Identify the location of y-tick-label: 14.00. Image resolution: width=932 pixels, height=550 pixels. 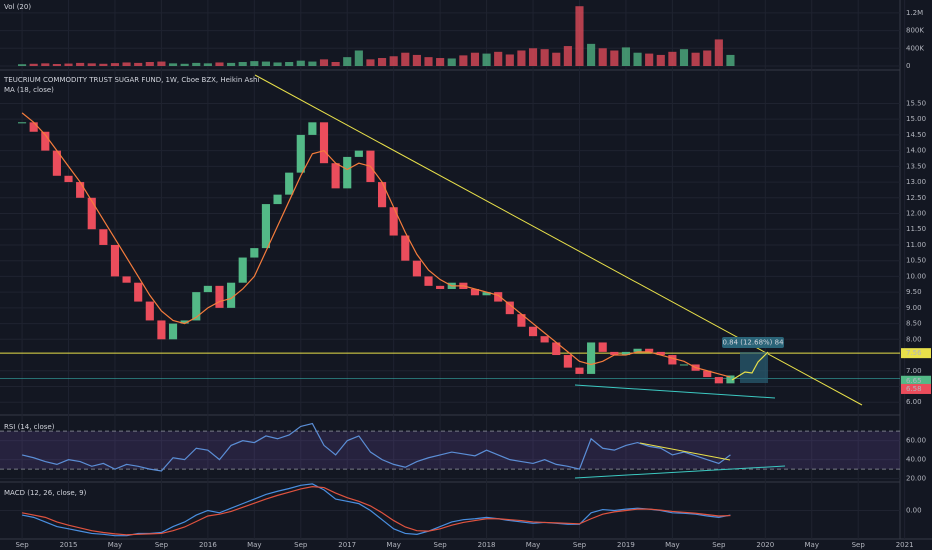
(916, 151).